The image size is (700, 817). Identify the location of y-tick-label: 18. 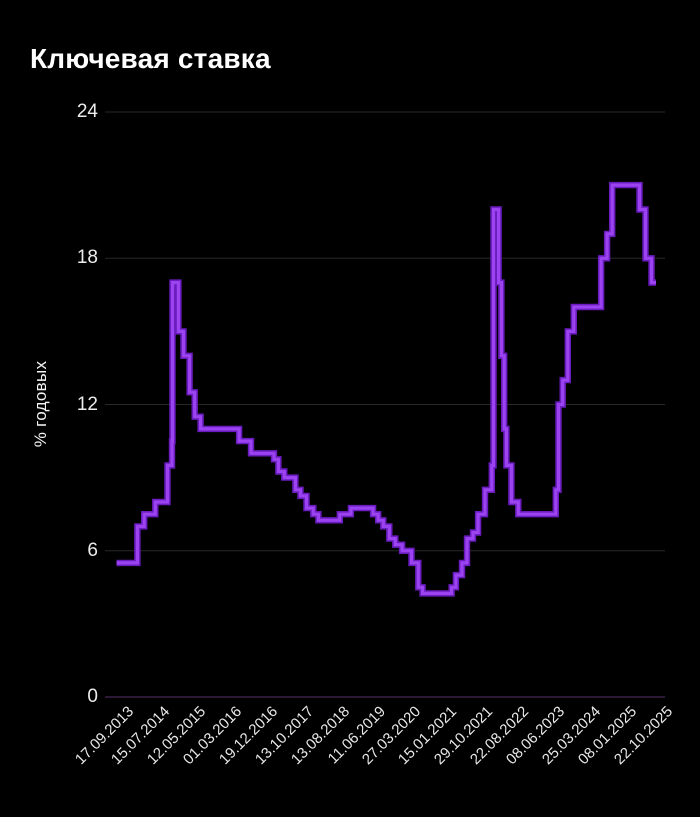
(87, 258).